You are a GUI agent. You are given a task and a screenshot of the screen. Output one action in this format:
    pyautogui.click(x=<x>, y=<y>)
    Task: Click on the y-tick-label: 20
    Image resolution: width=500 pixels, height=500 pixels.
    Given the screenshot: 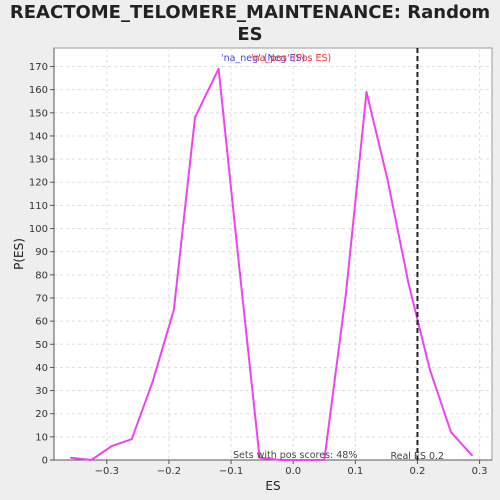 What is the action you would take?
    pyautogui.click(x=41, y=414)
    